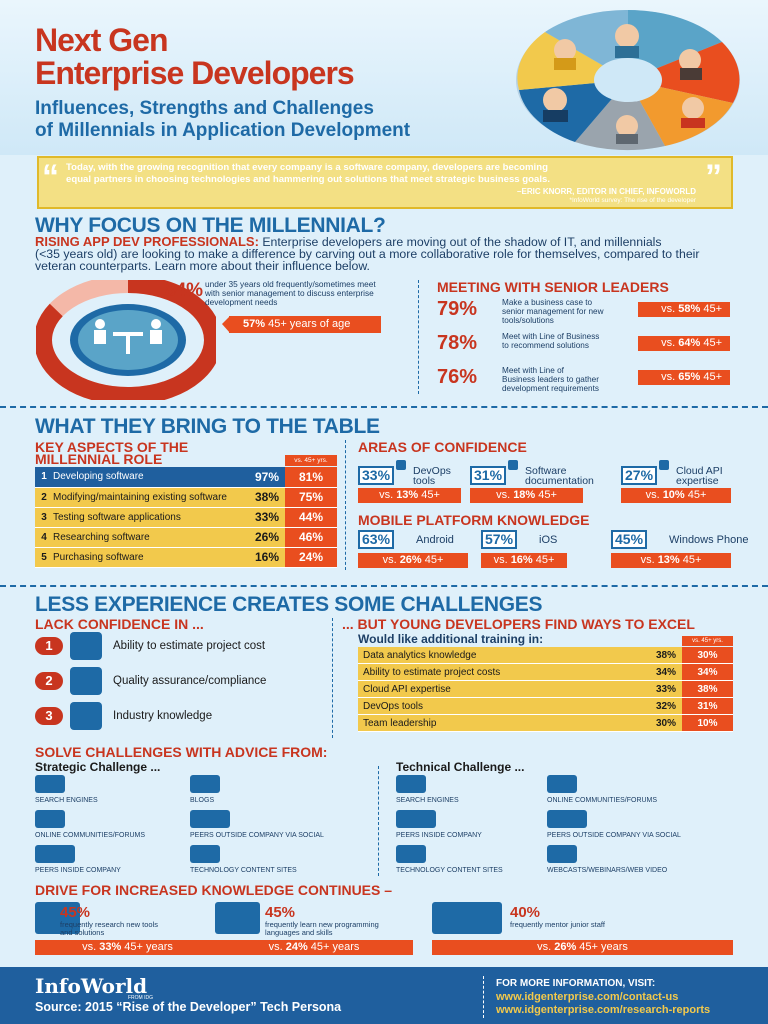  I want to click on mobile-label: Android, so click(435, 540).